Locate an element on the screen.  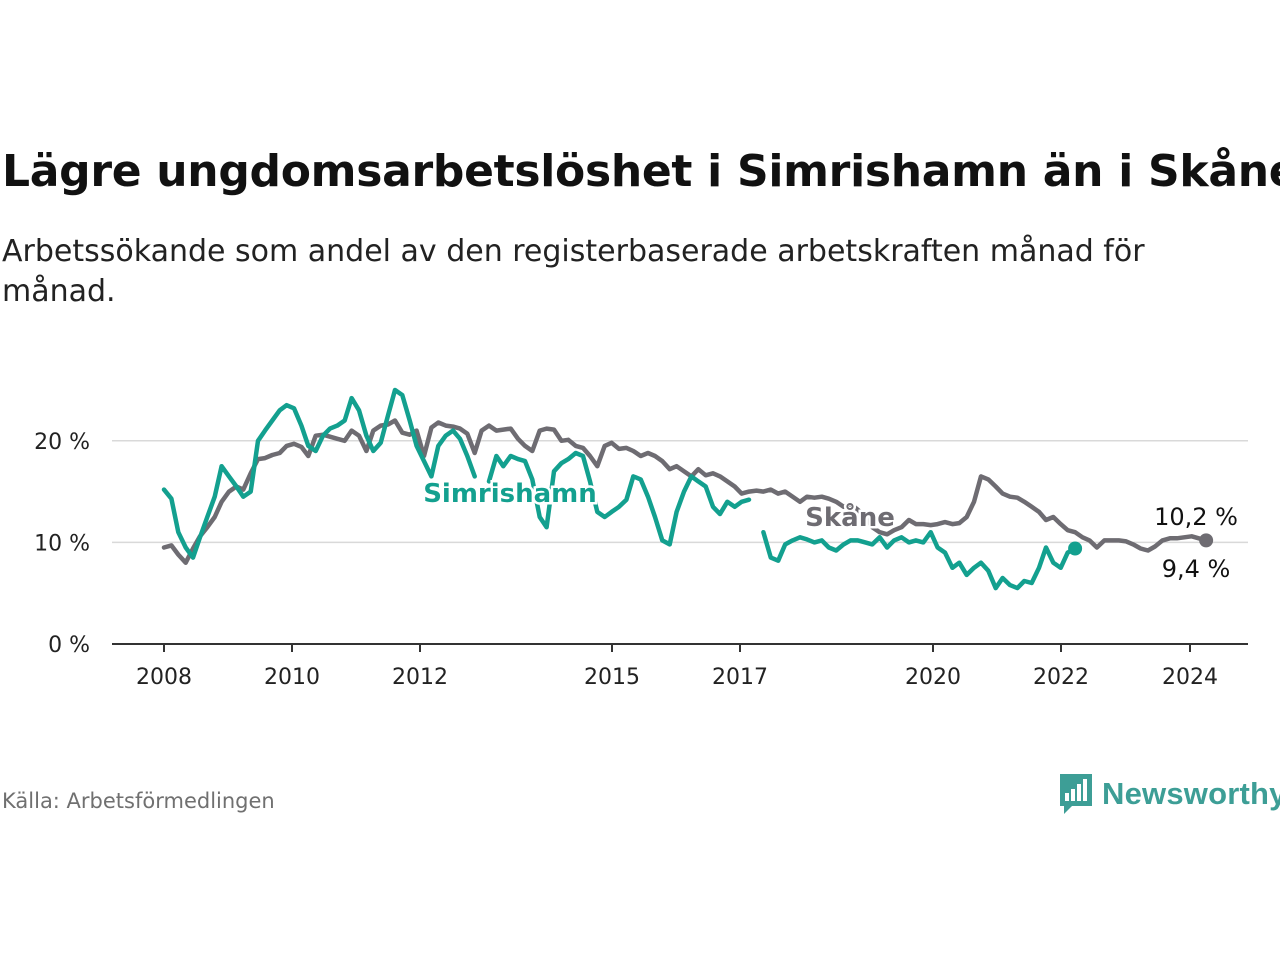
brand-name: Newsworthy is located at coordinates (1191, 793).